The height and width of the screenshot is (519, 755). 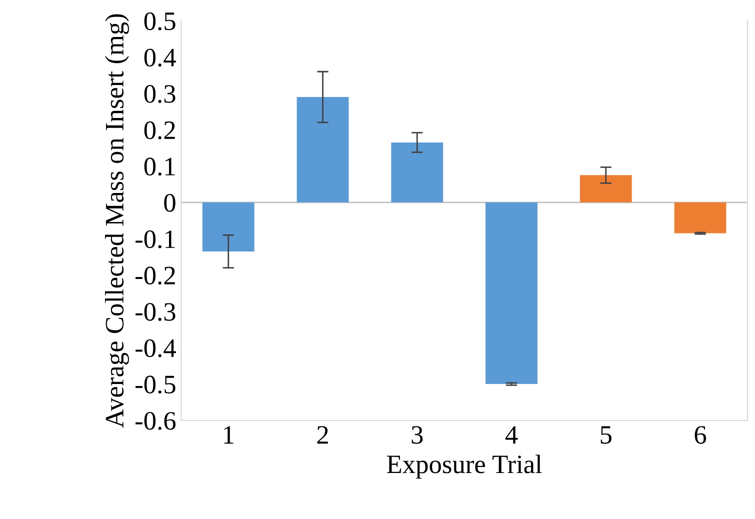 I want to click on y-axis-title: Average Collected Mass on Insert (mg), so click(x=117, y=221).